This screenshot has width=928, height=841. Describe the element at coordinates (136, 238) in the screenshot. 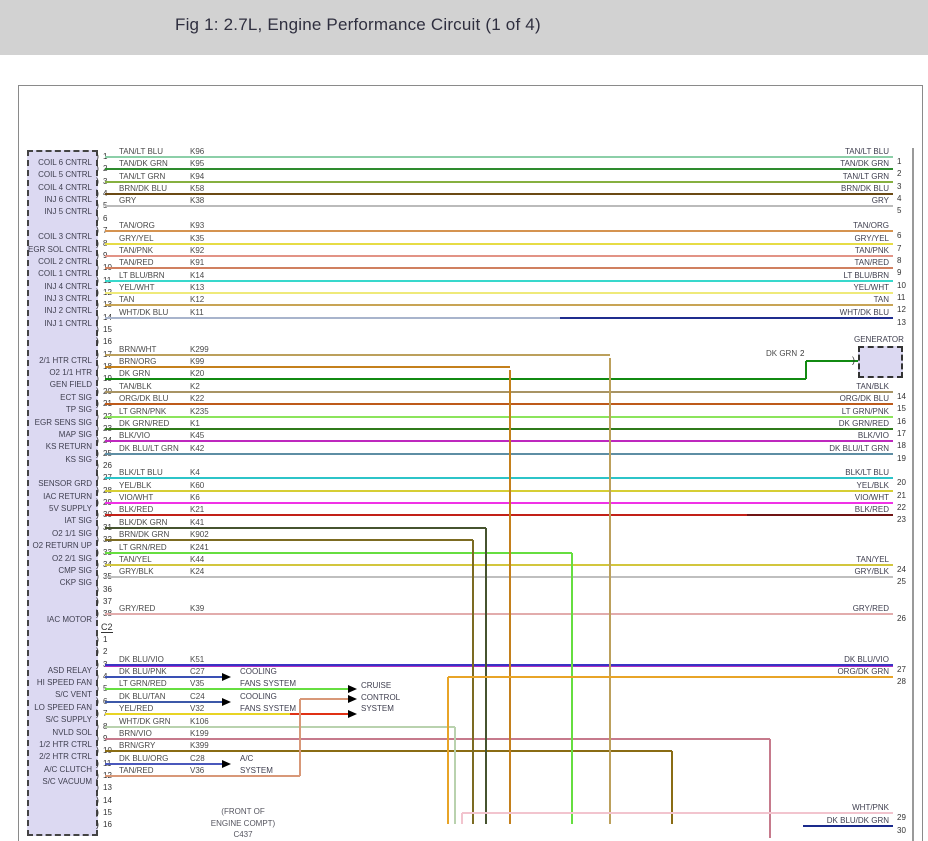

I see `wire-color-label: GRY/YEL` at that location.